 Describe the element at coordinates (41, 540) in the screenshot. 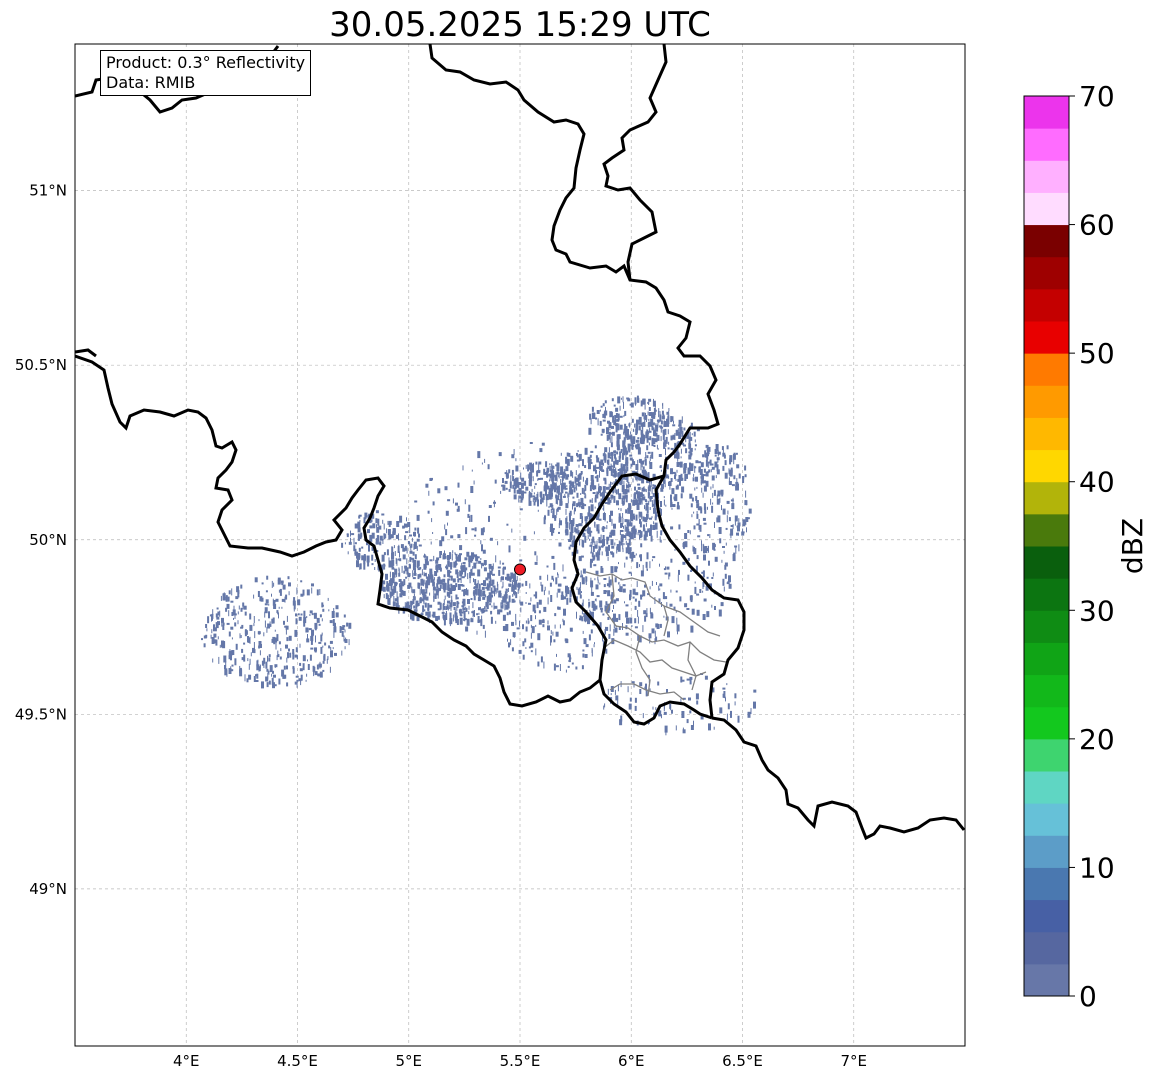

I see `latitude-tick-labels: 51°N50.5°N50°N49.5°N49°N` at that location.